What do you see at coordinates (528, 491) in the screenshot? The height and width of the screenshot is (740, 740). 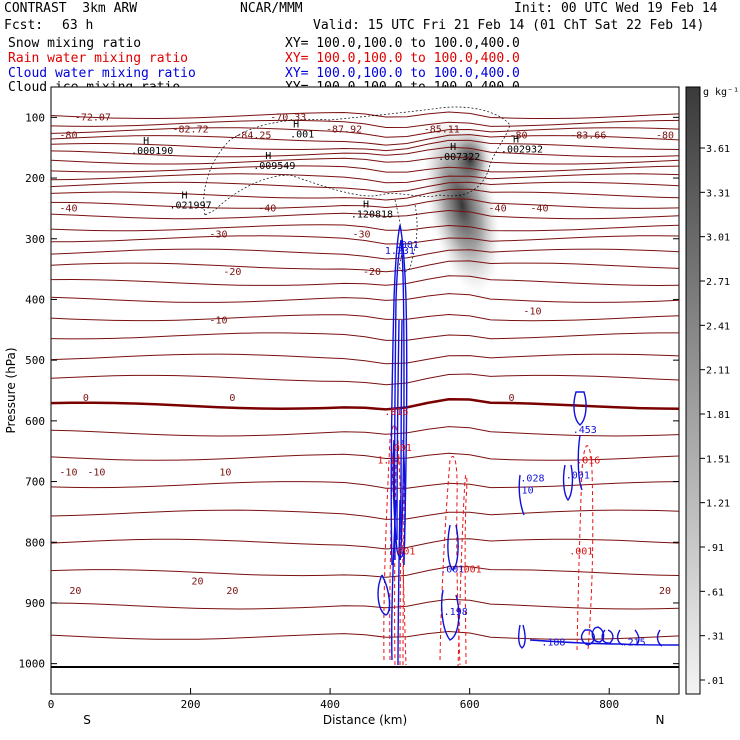 I see `cloud-water-label: 10` at bounding box center [528, 491].